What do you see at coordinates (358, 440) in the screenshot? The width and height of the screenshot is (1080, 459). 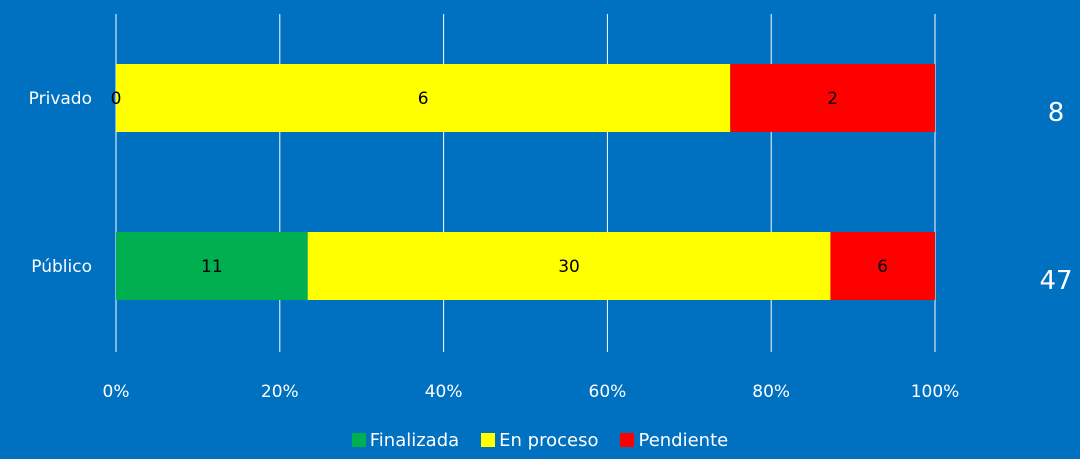 I see `legend-swatch-finalizada` at bounding box center [358, 440].